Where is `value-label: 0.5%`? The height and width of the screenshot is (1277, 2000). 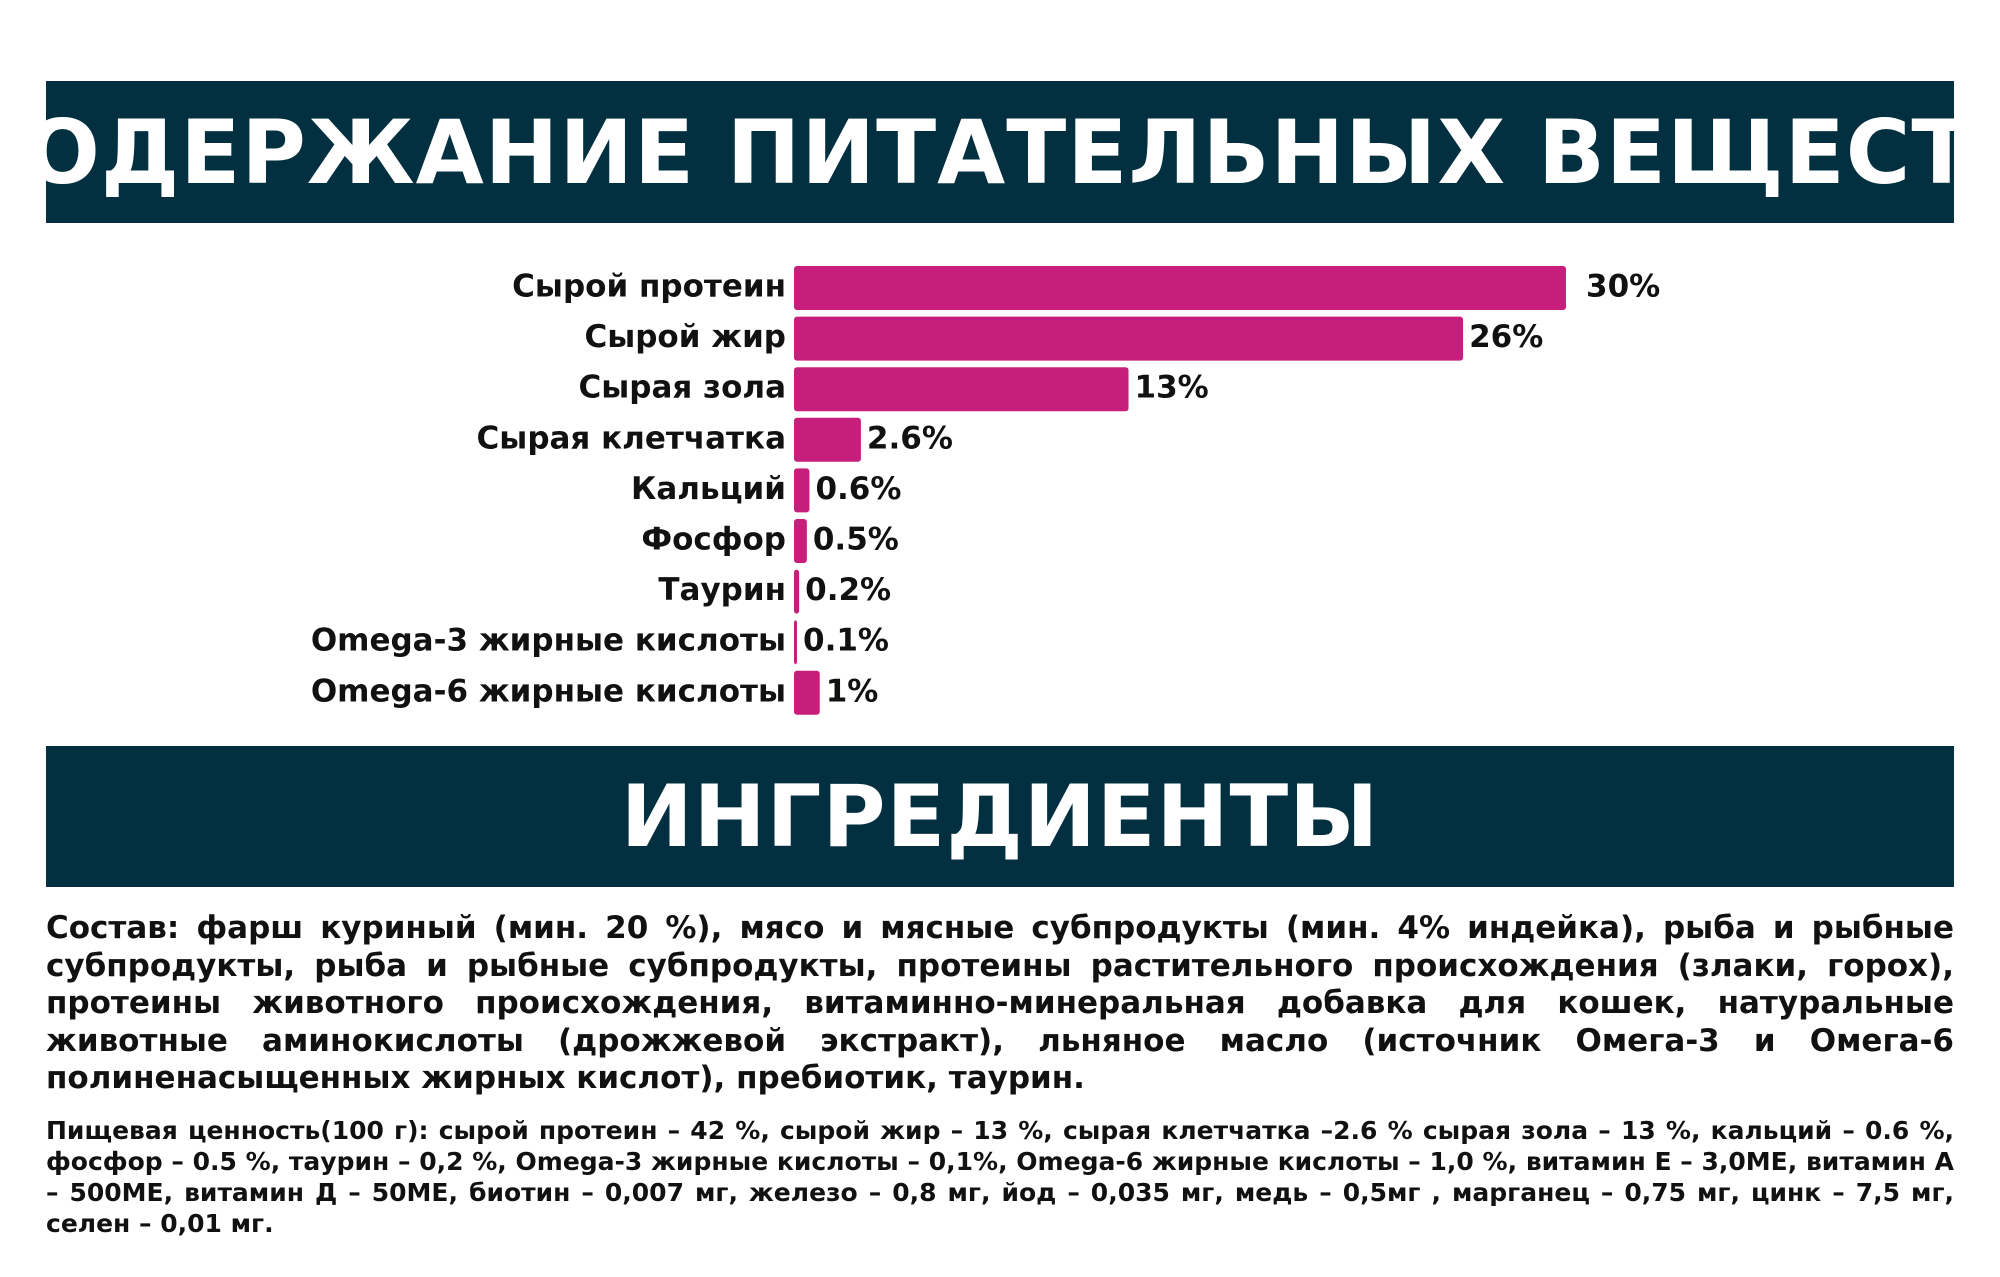 value-label: 0.5% is located at coordinates (856, 540).